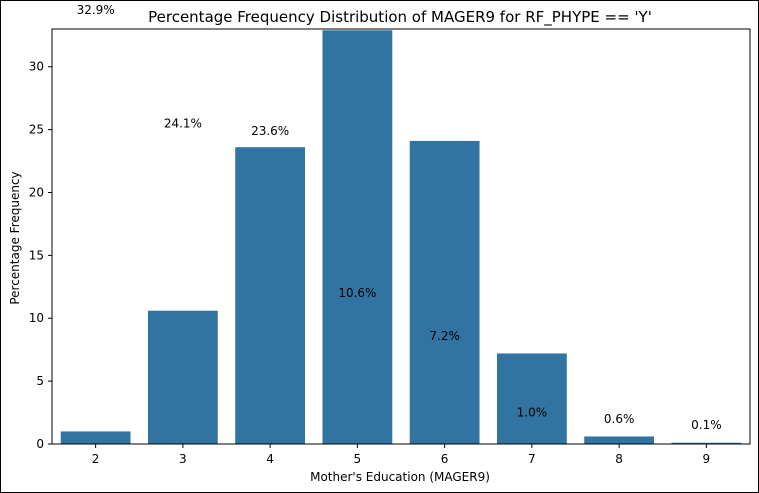  What do you see at coordinates (270, 131) in the screenshot?
I see `data-label-4: 23.6%` at bounding box center [270, 131].